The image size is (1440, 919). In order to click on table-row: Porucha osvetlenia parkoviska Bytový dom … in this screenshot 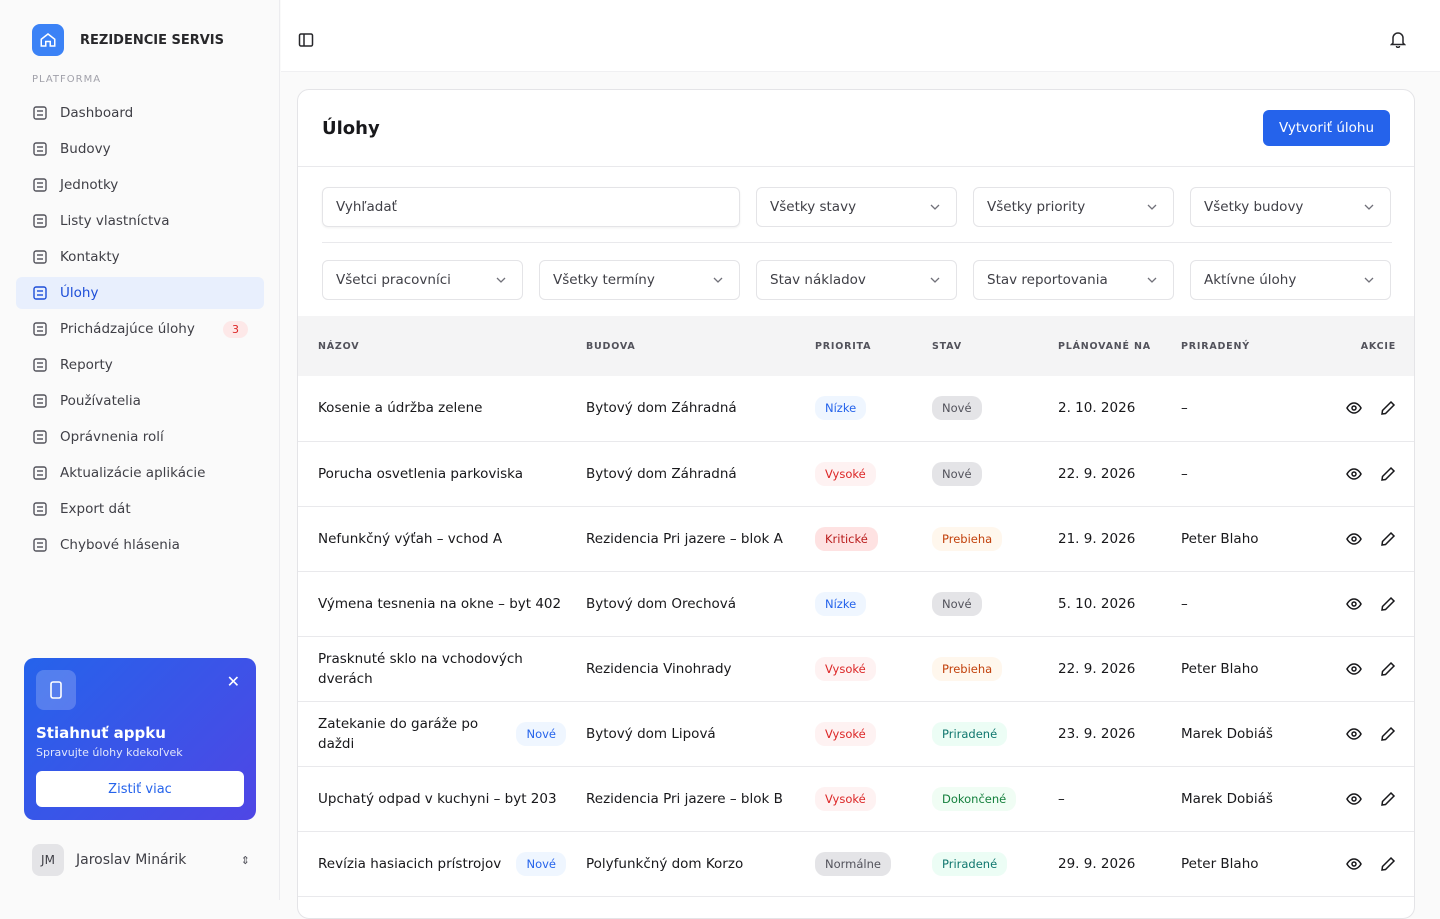, I will do `click(856, 474)`.